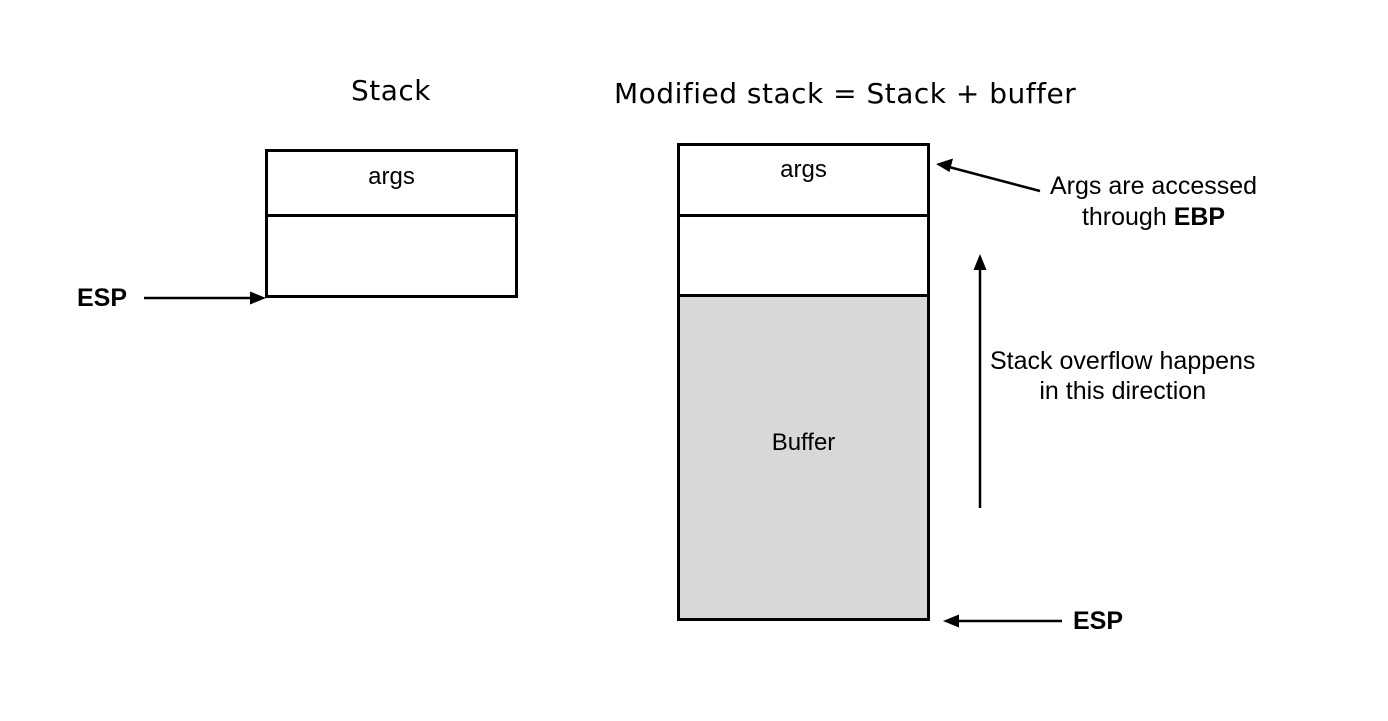  Describe the element at coordinates (1123, 391) in the screenshot. I see `overflow-note-line2: in this direction` at that location.